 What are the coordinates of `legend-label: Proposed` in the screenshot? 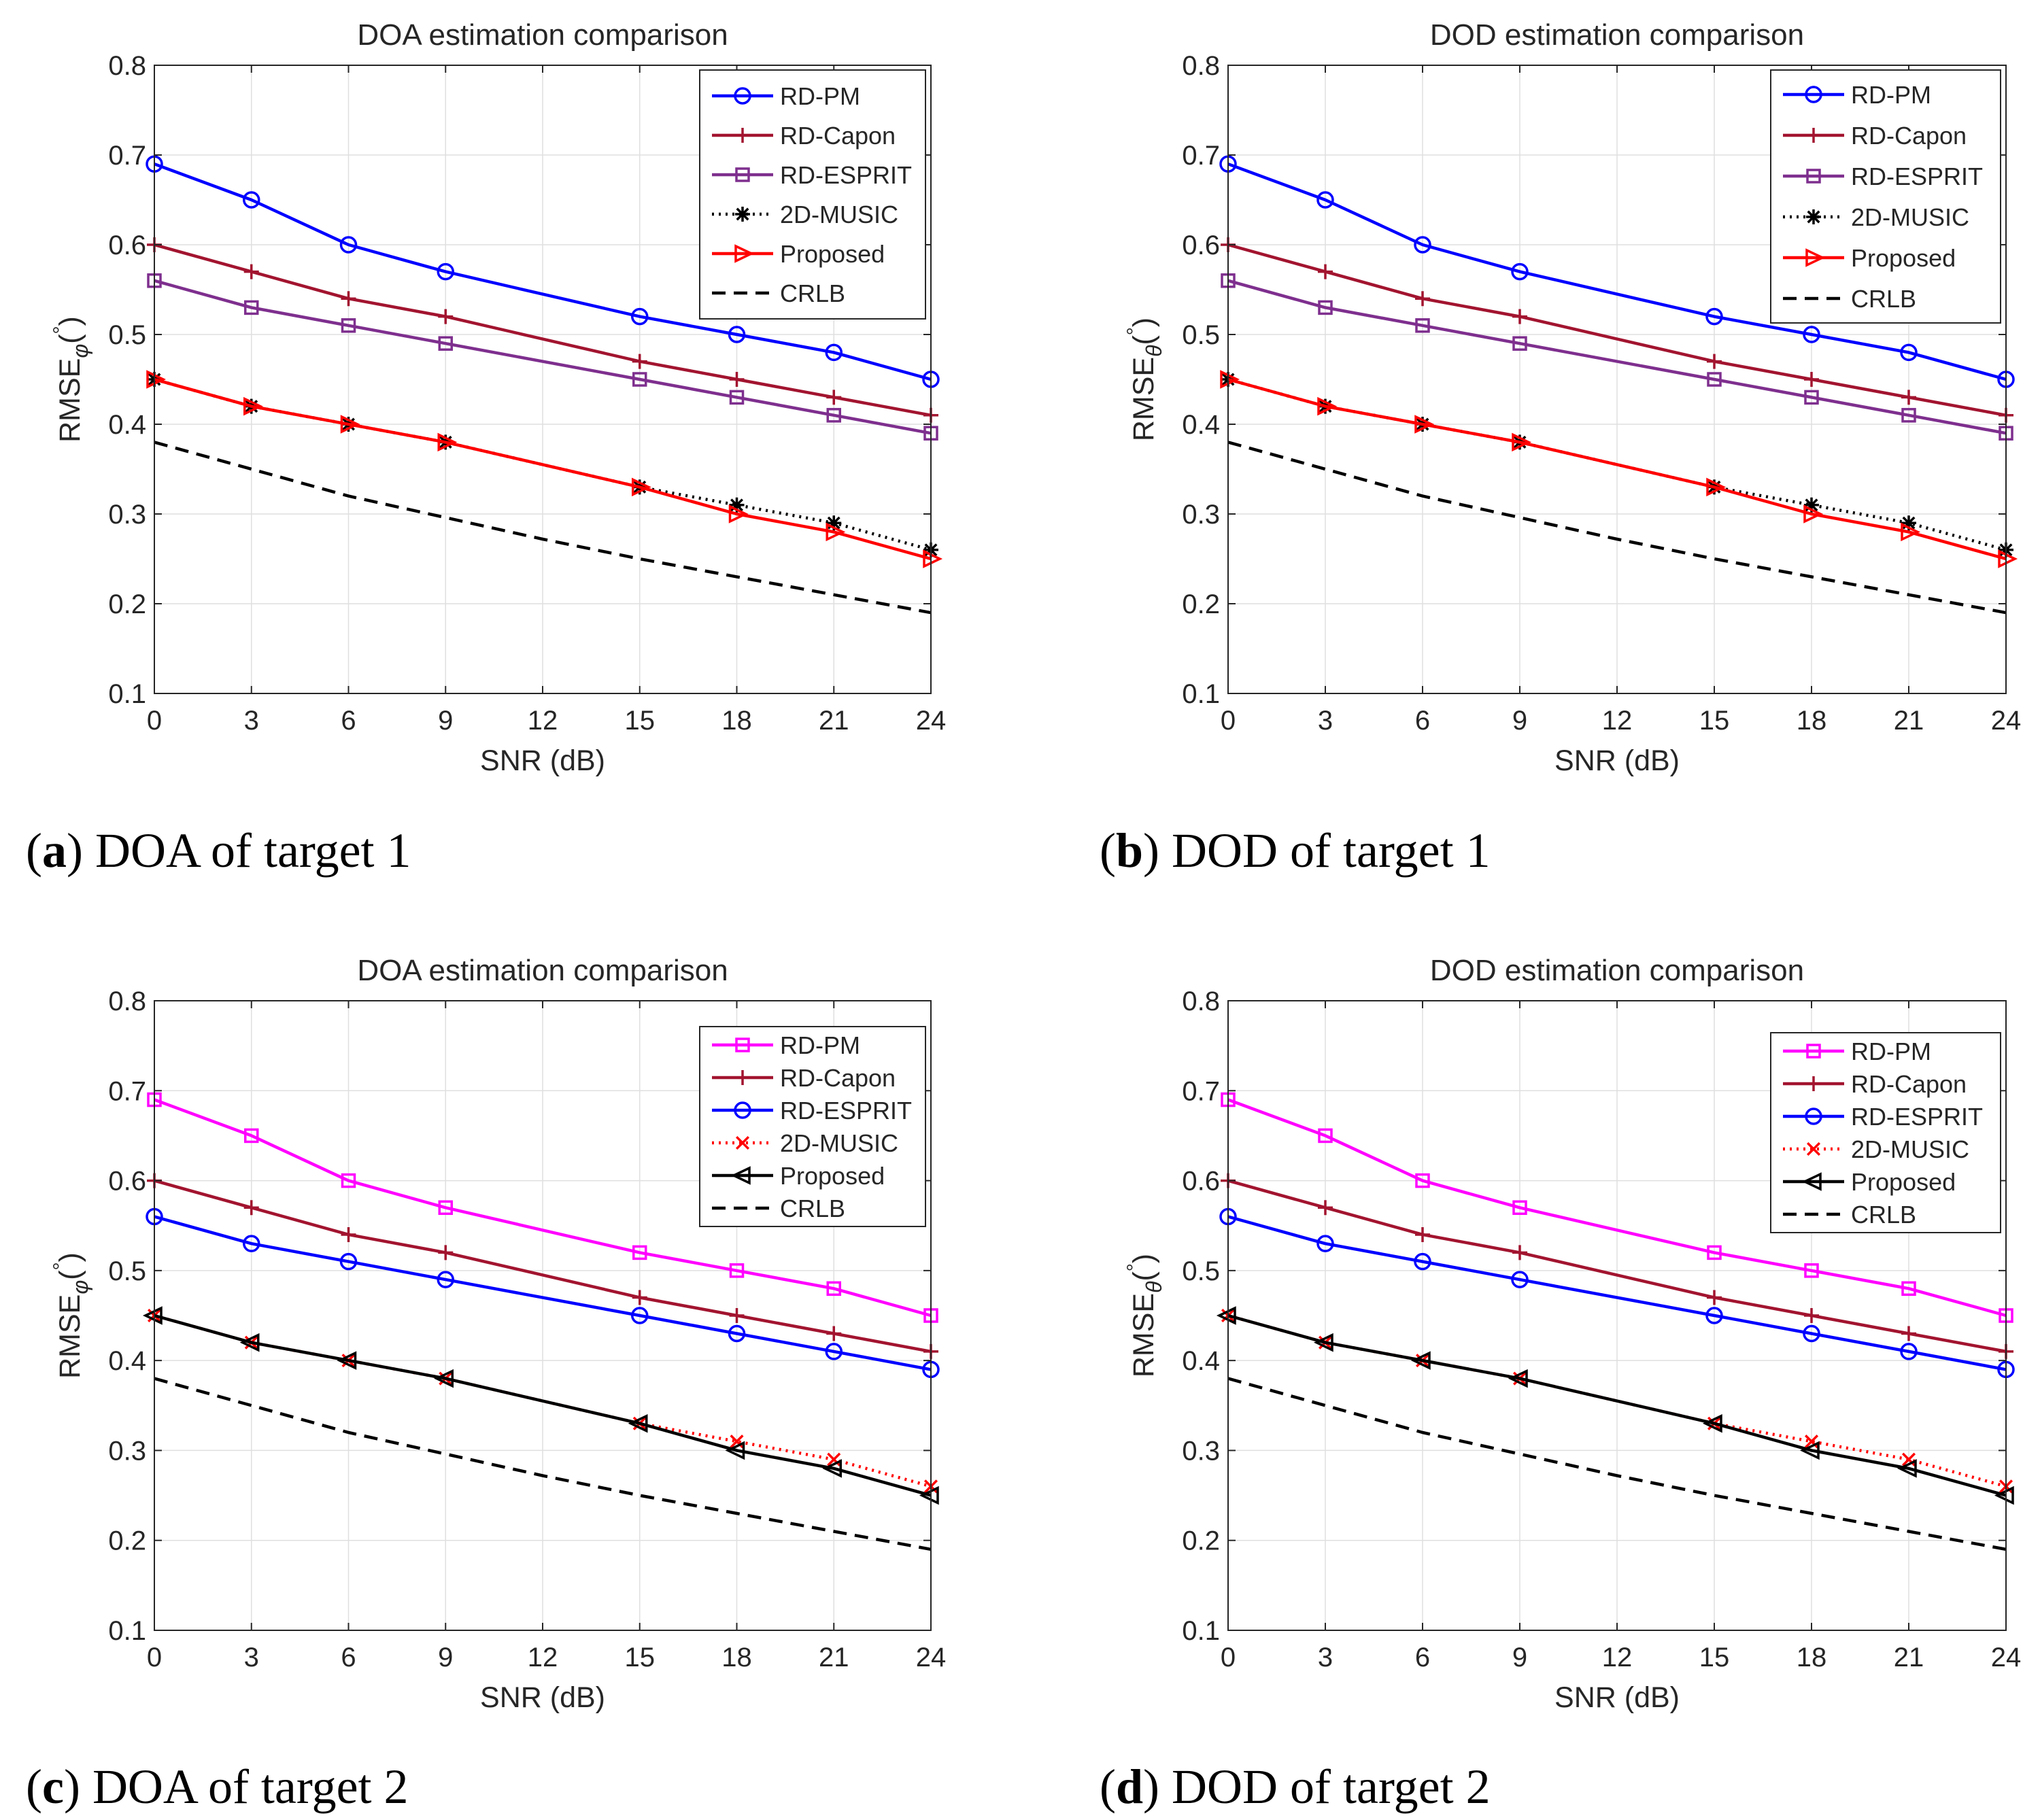 It's located at (1904, 1182).